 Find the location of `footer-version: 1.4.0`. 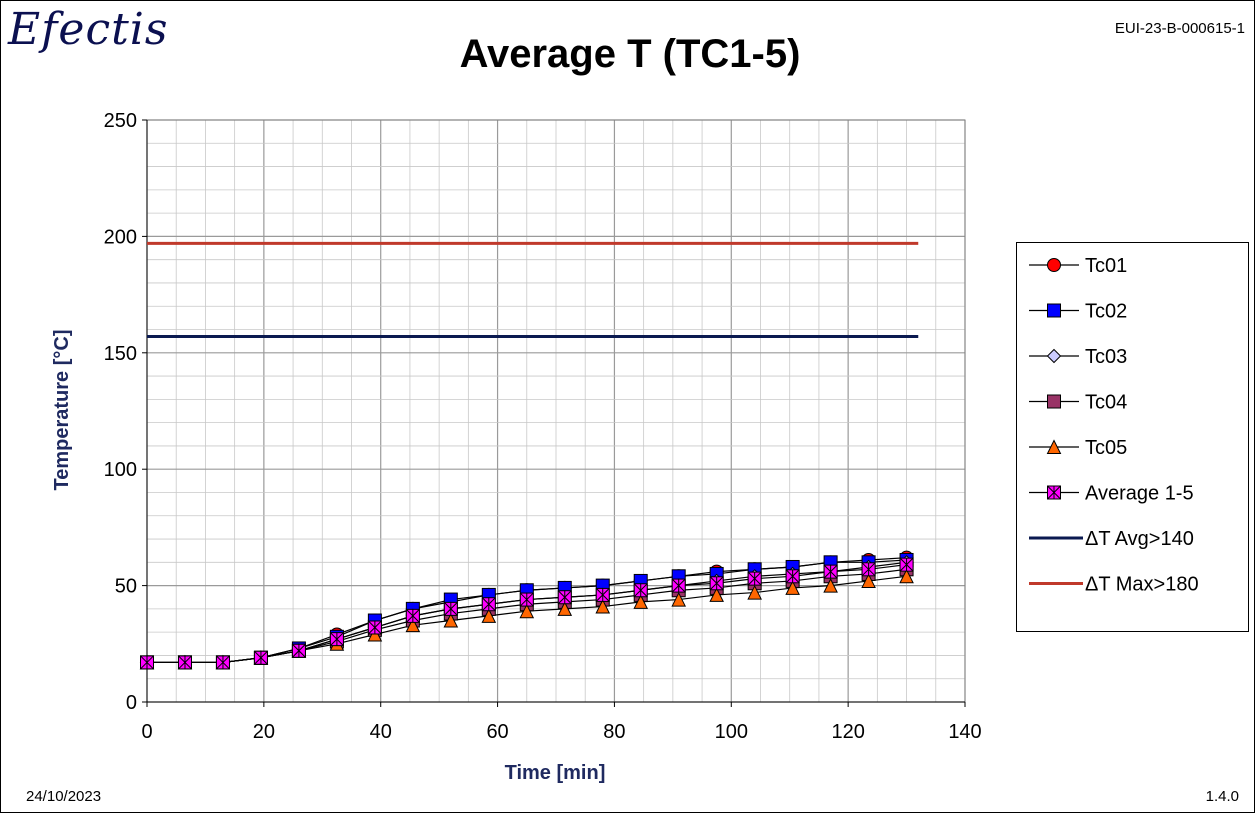

footer-version: 1.4.0 is located at coordinates (1222, 796).